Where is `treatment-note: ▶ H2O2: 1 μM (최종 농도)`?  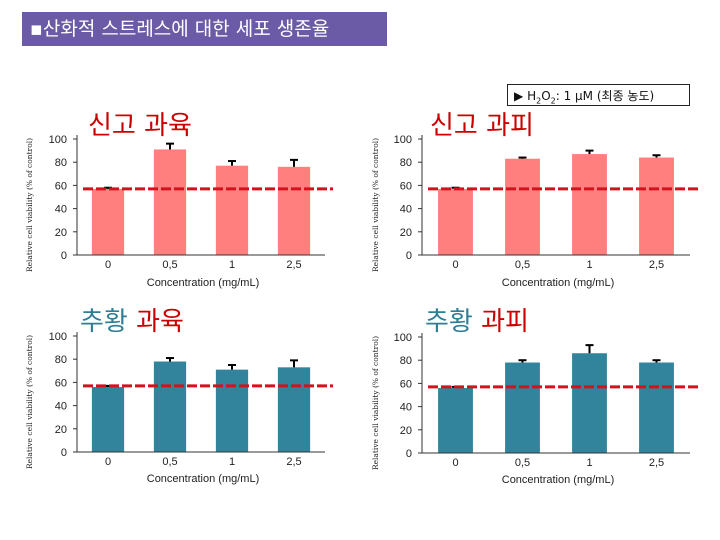 treatment-note: ▶ H2O2: 1 μM (최종 농도) is located at coordinates (598, 95).